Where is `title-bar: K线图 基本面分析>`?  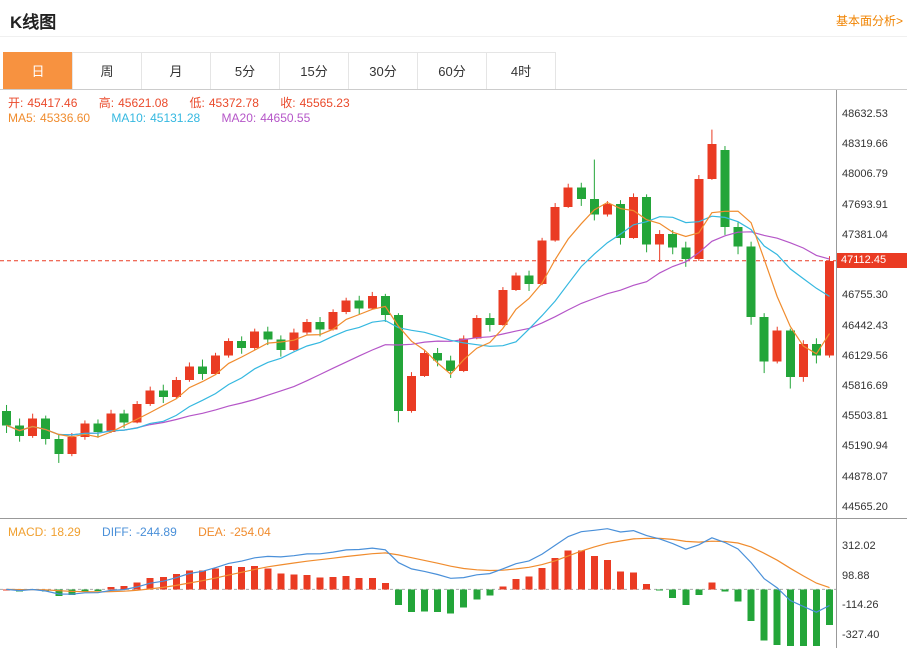
title-bar: K线图 基本面分析> is located at coordinates (453, 18).